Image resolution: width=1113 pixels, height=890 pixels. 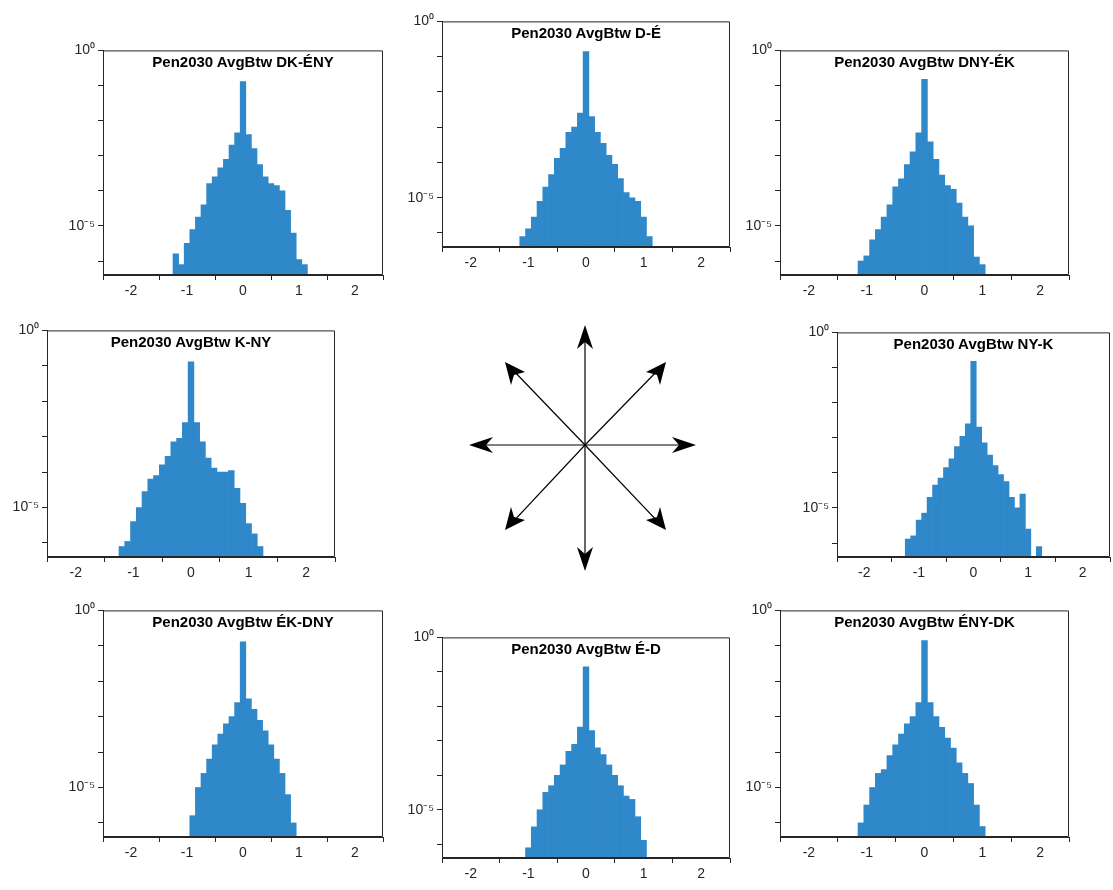 I want to click on chart-title: Pen2030 AvgBtw DNY-ÉK, so click(x=924, y=62).